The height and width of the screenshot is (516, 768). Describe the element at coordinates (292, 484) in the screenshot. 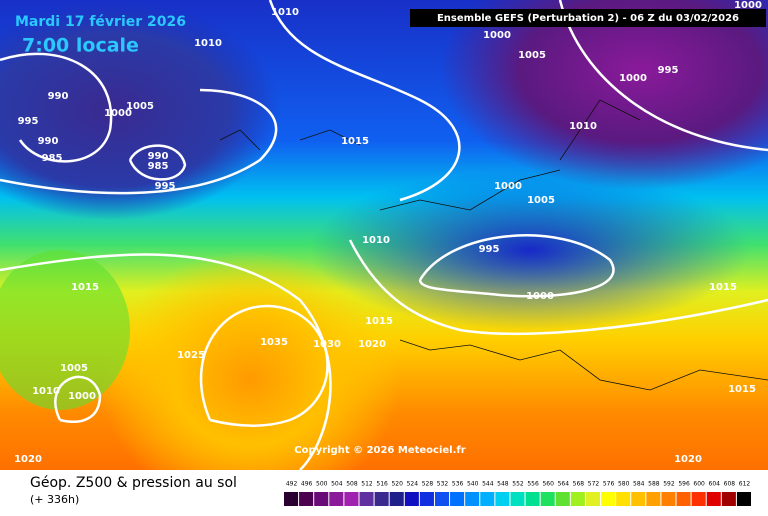

I see `scale-label: 492` at that location.